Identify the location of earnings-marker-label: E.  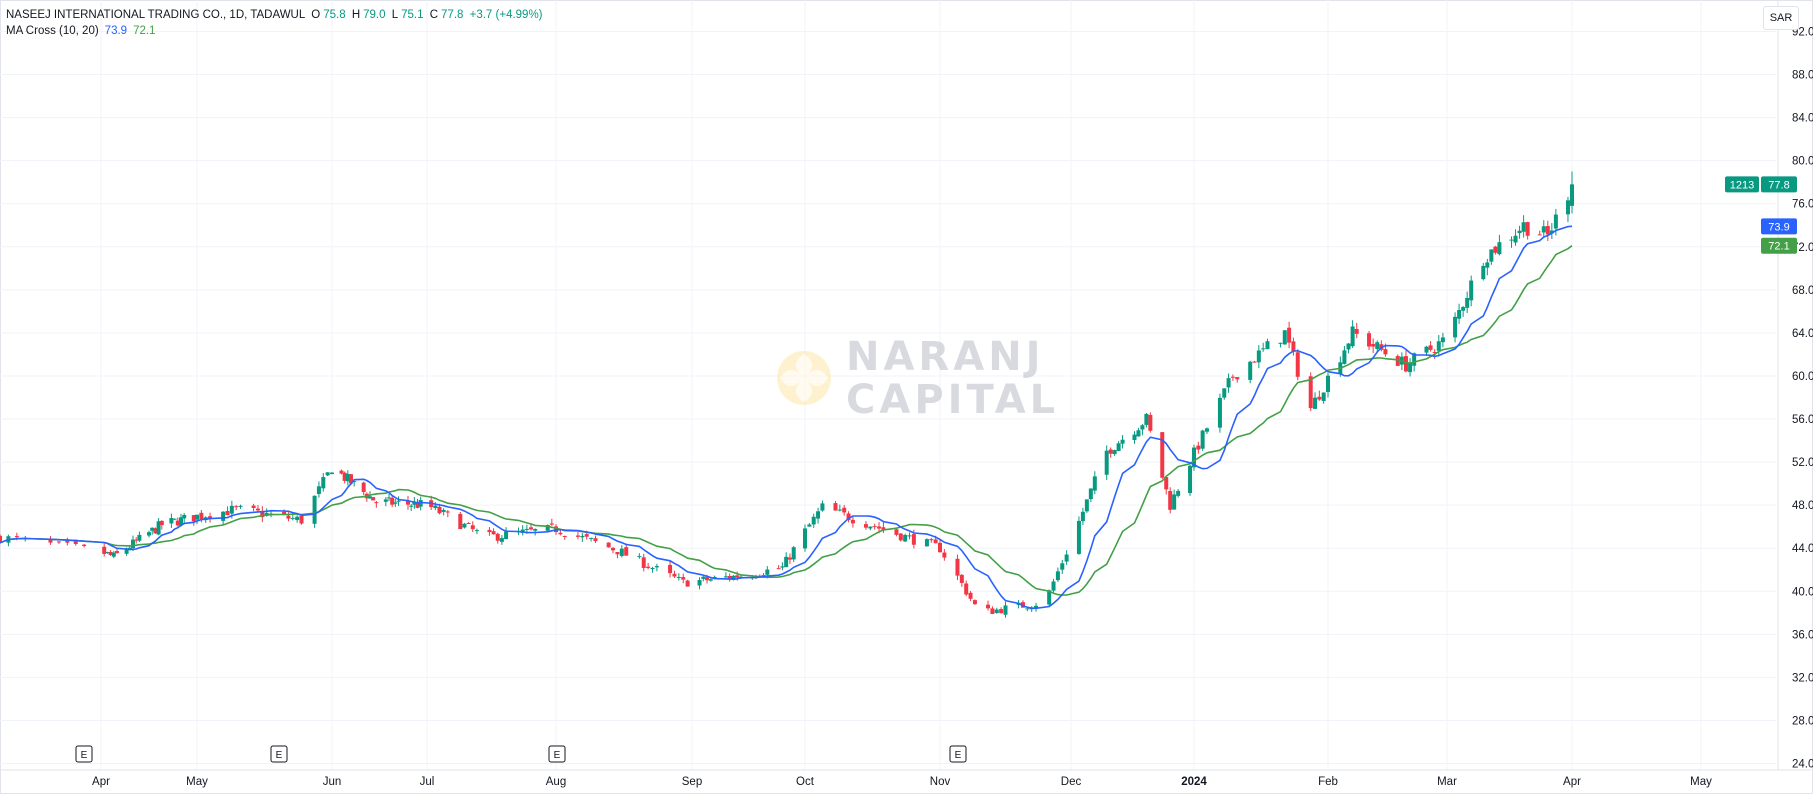
(557, 755).